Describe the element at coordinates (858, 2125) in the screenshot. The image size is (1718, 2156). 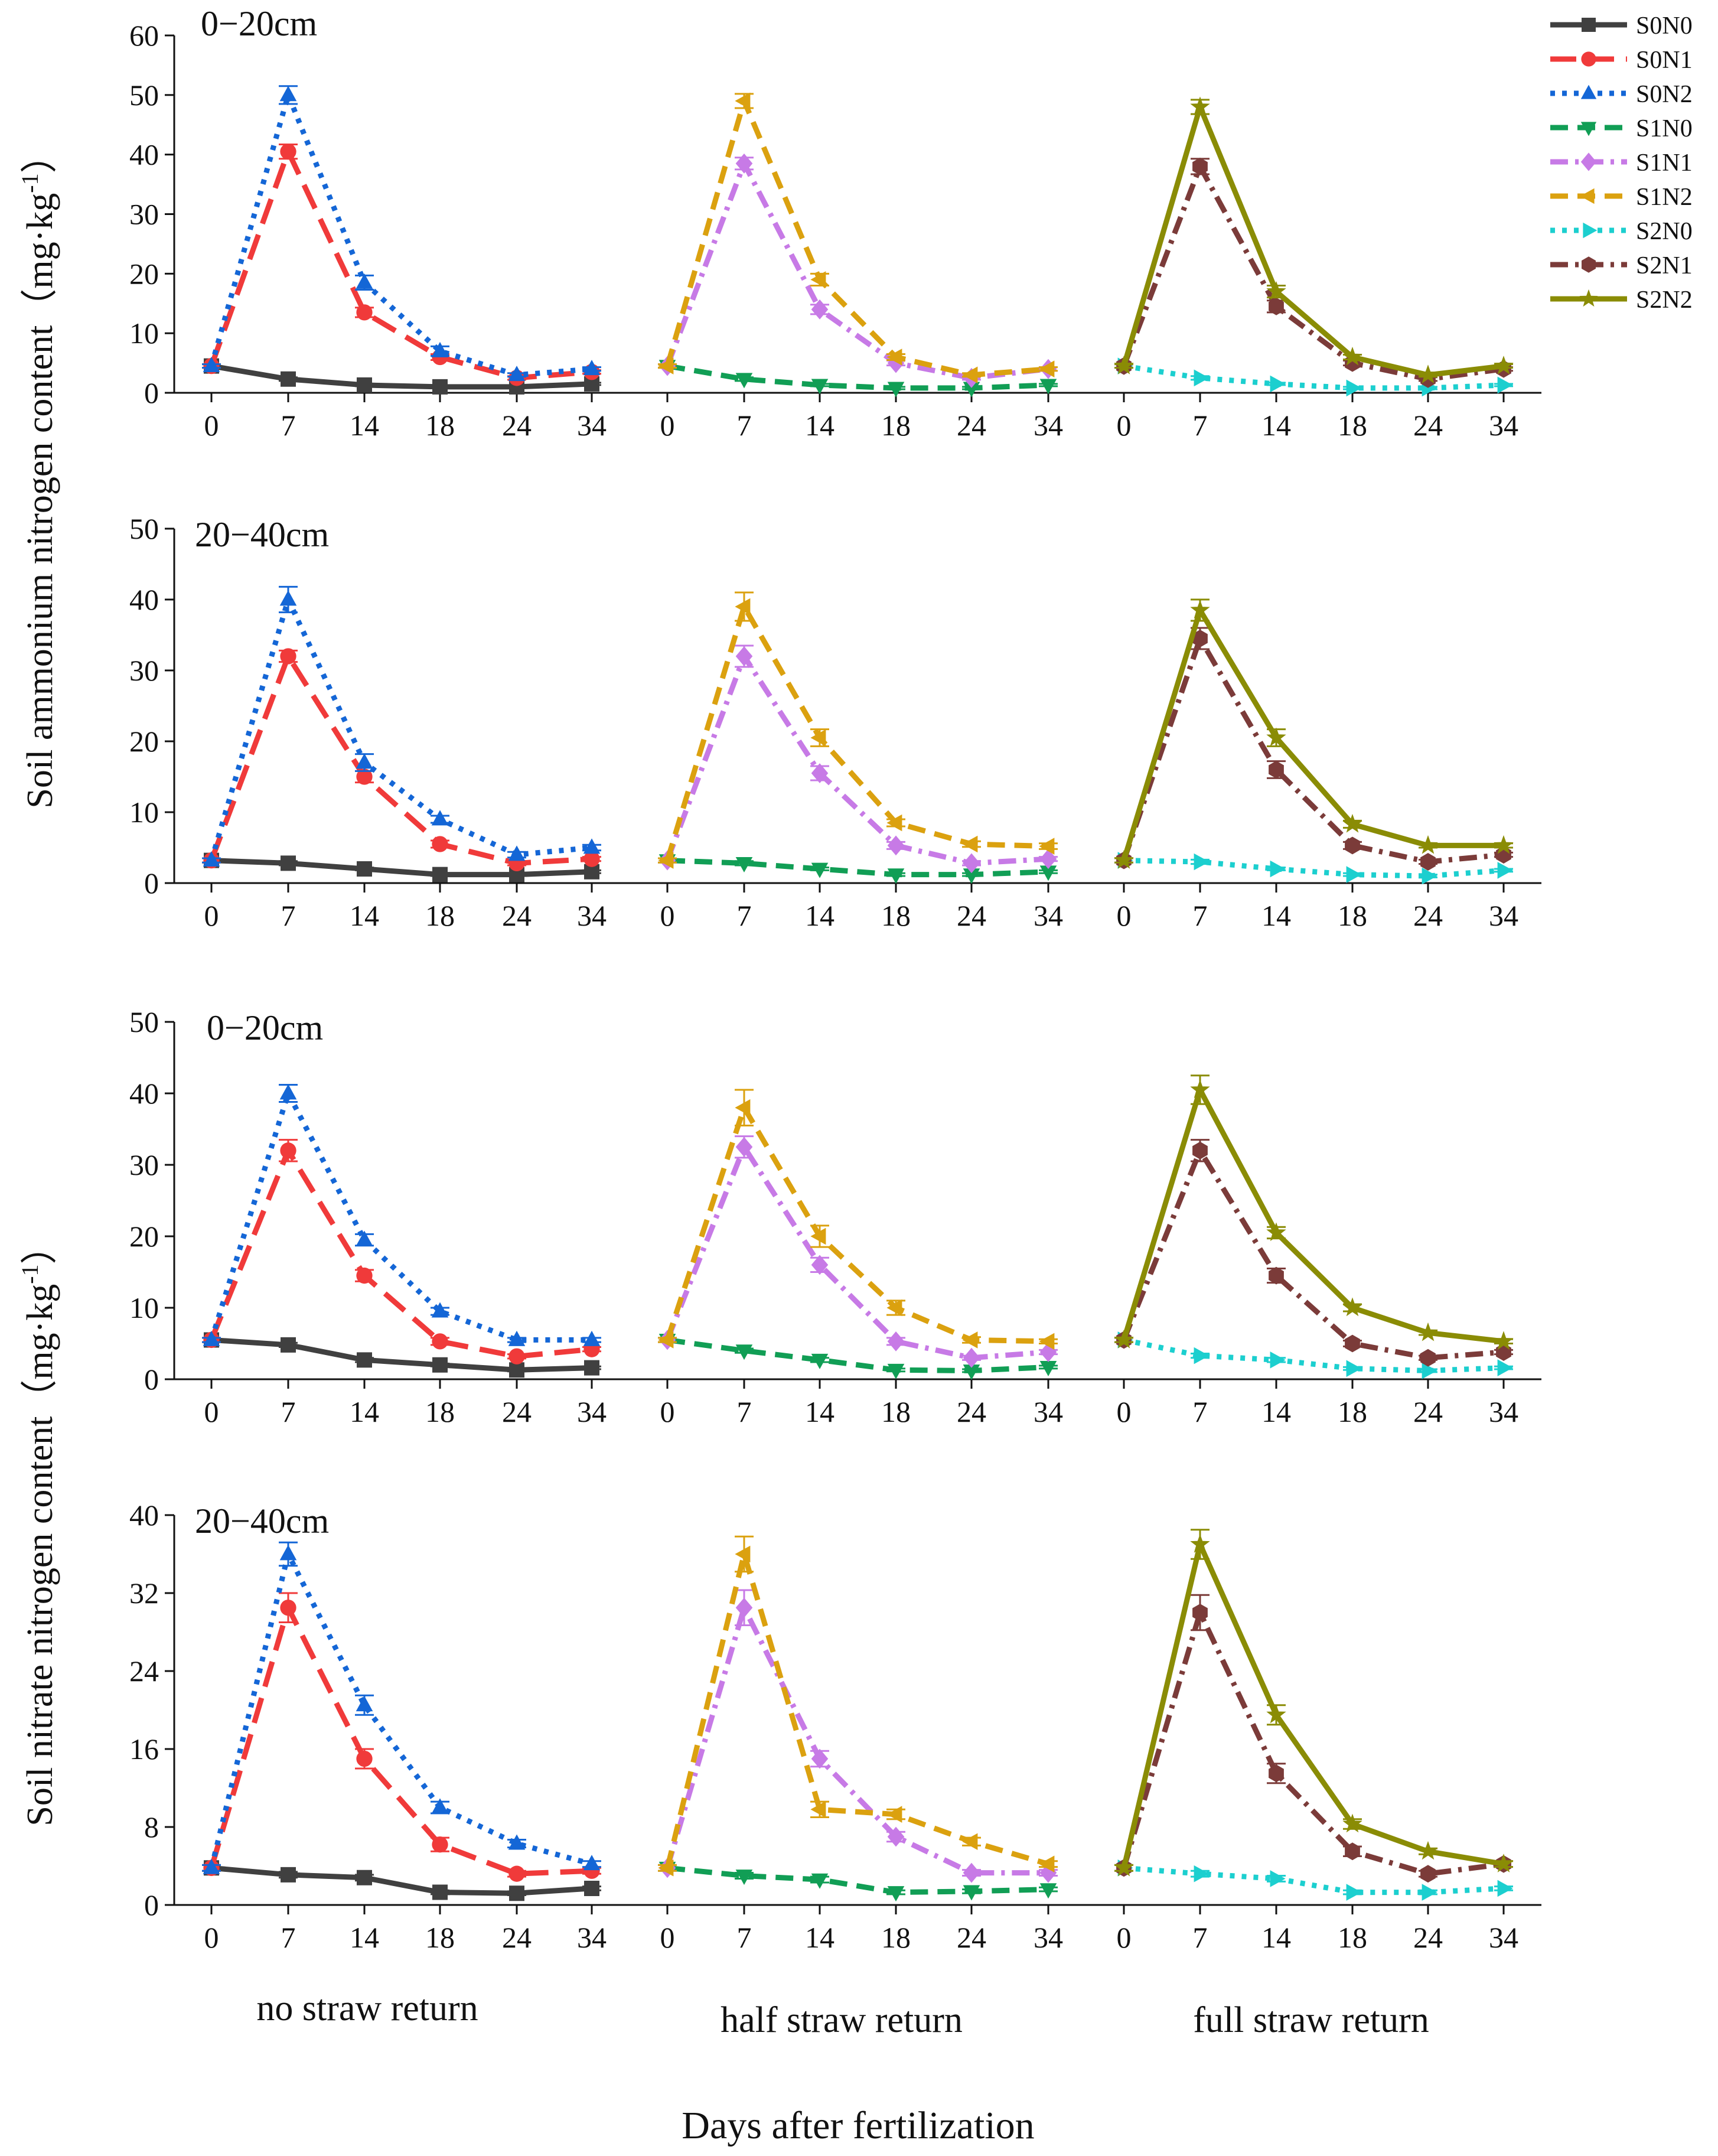
I see `x-axis-label: Days after fertilization` at that location.